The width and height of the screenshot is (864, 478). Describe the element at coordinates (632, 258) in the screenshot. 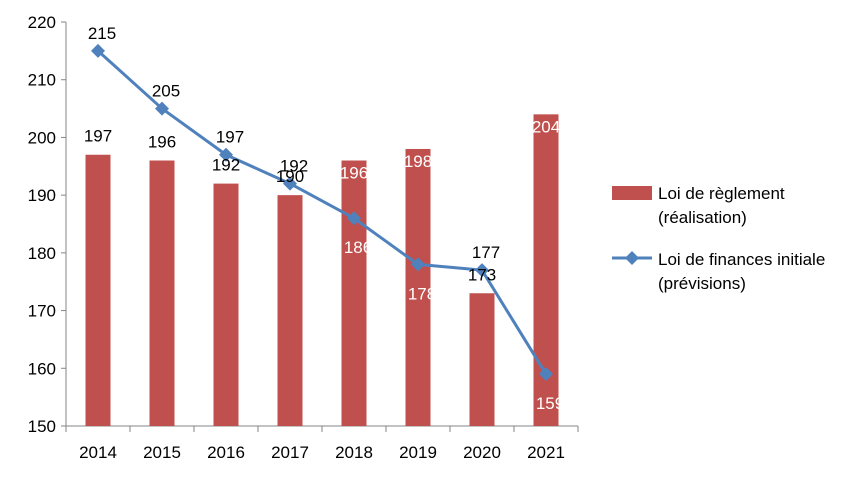

I see `legend-swatch-diamond` at that location.